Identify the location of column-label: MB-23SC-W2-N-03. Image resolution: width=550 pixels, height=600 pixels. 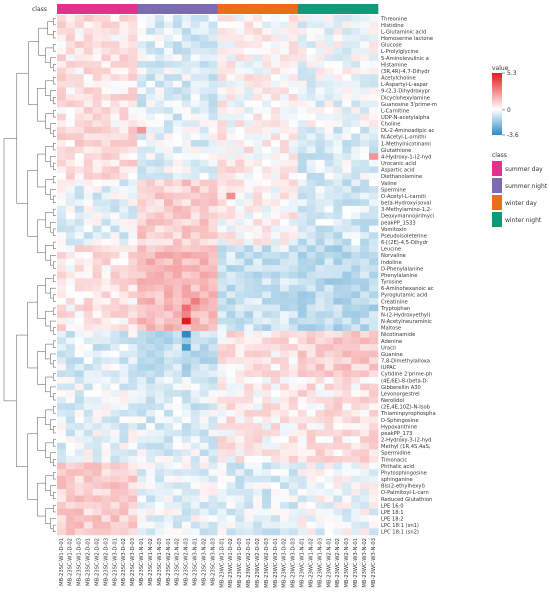
(187, 562).